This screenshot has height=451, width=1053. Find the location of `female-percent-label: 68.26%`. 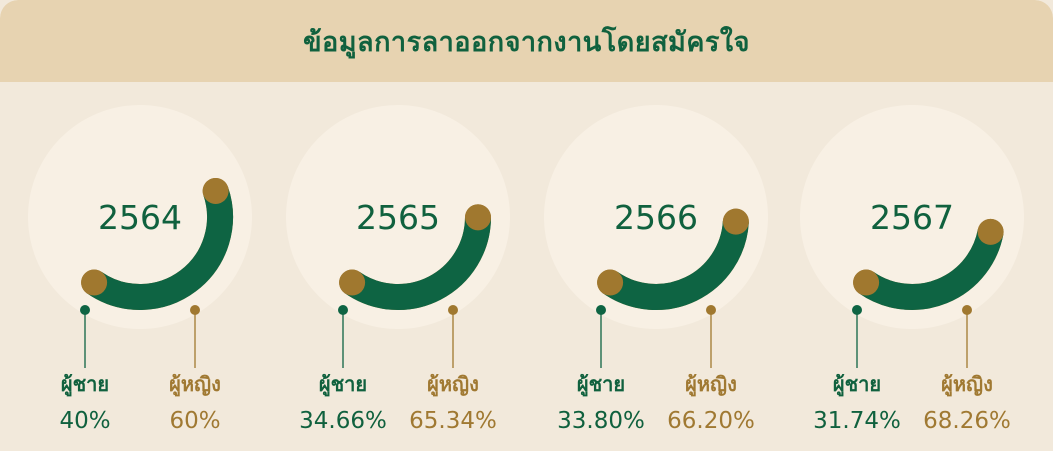

female-percent-label: 68.26% is located at coordinates (967, 421).